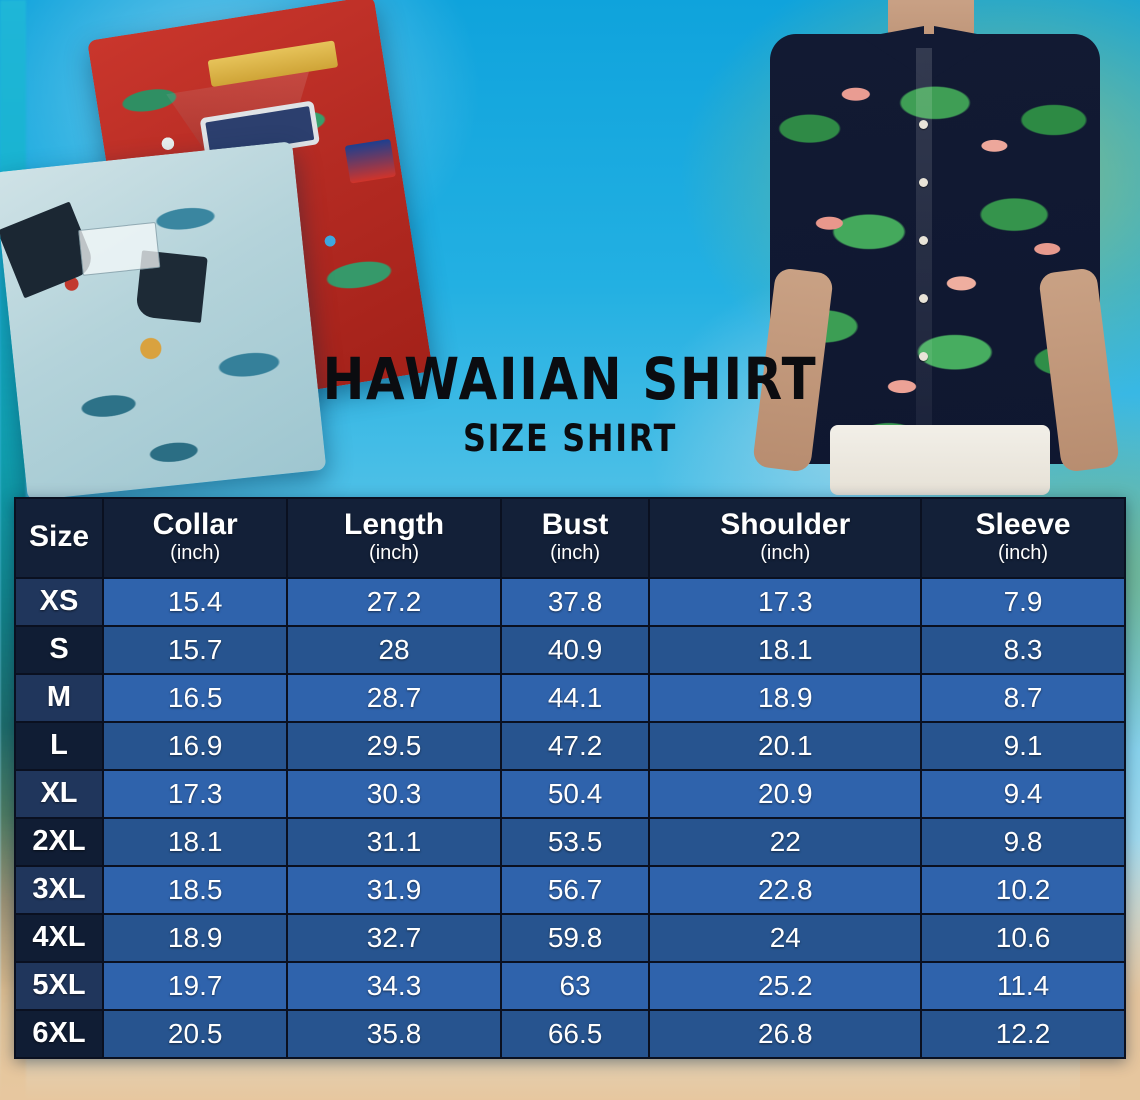 The width and height of the screenshot is (1140, 1100). What do you see at coordinates (785, 697) in the screenshot?
I see `measurement-cell-shoulder: 18.9` at bounding box center [785, 697].